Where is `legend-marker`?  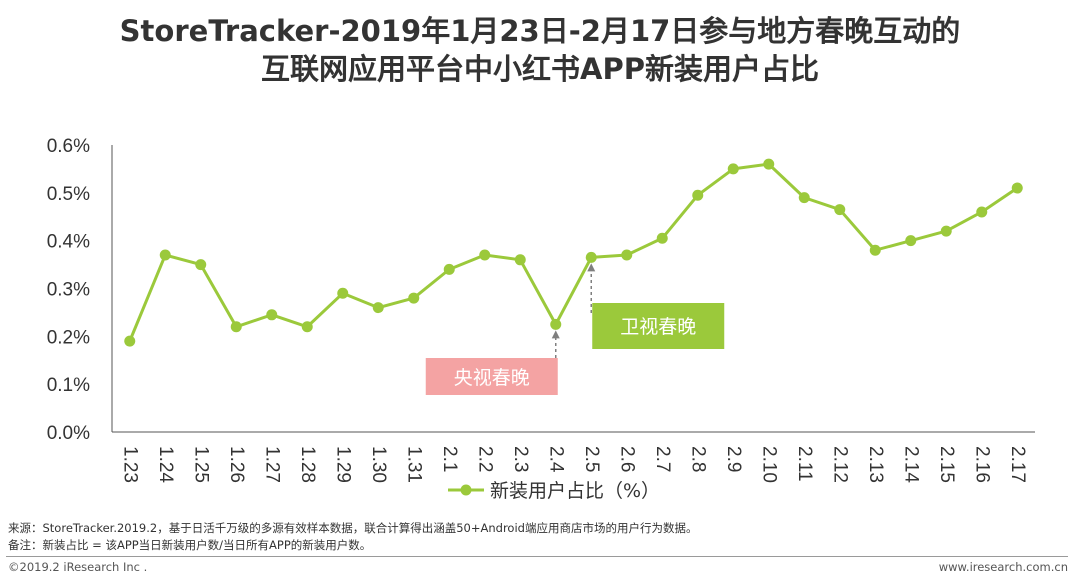 legend-marker is located at coordinates (466, 490).